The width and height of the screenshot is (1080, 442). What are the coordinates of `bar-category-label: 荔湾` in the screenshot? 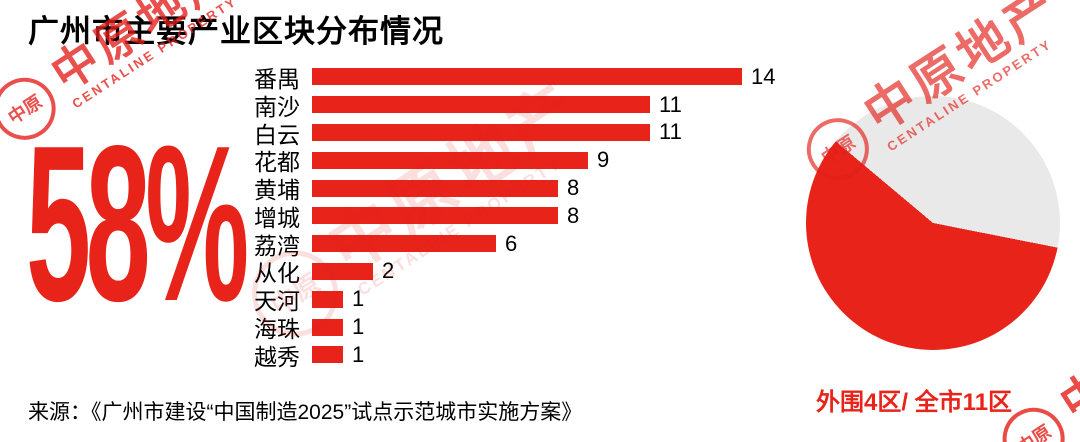 It's located at (277, 245).